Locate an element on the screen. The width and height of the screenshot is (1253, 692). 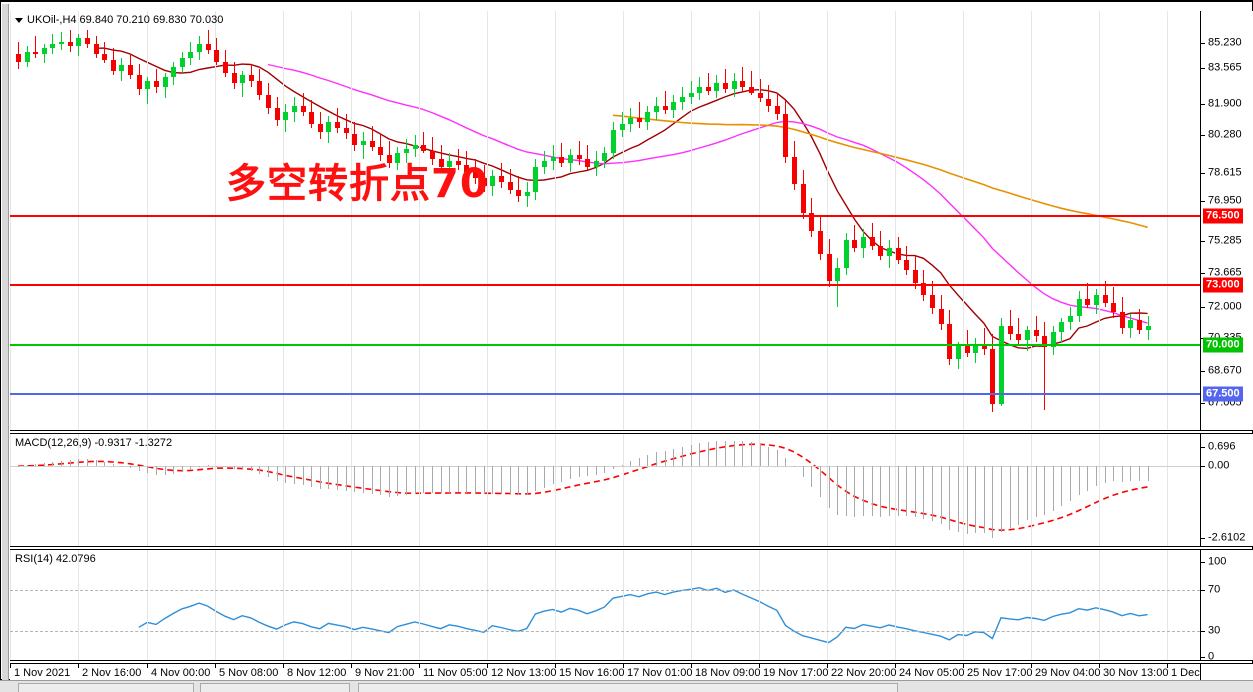
price-level-badge: 73.000 is located at coordinates (1223, 285).